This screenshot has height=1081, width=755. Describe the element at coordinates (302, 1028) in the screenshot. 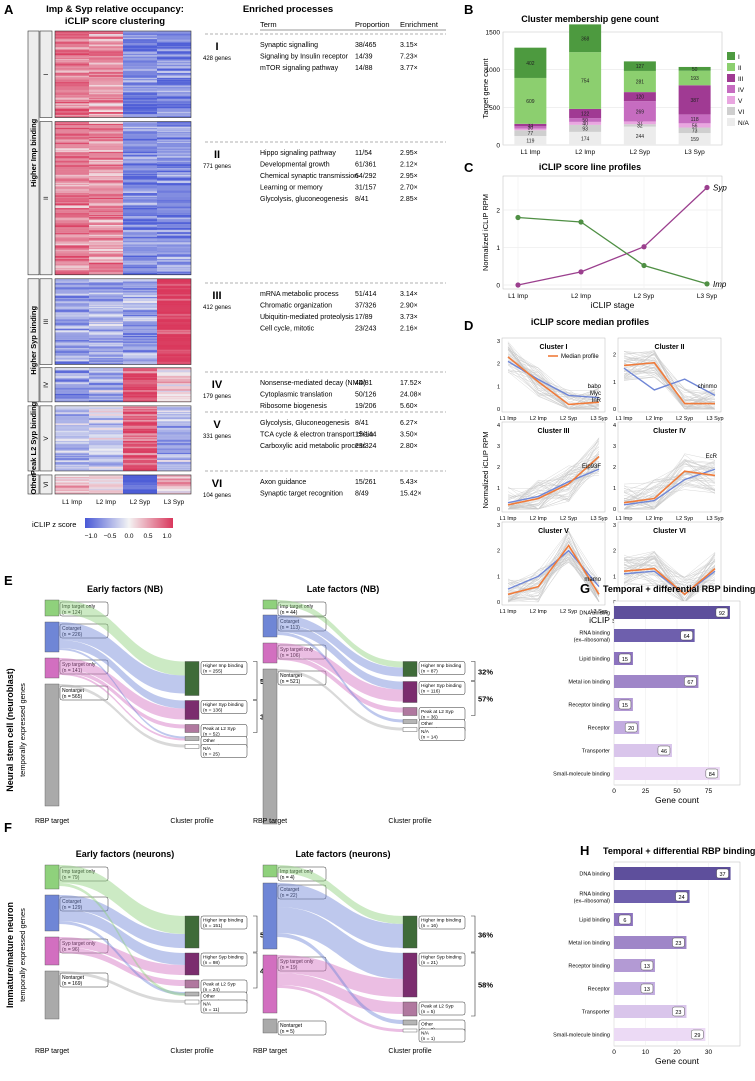

I see `left-label-group: Nontarget(n = 5)` at that location.